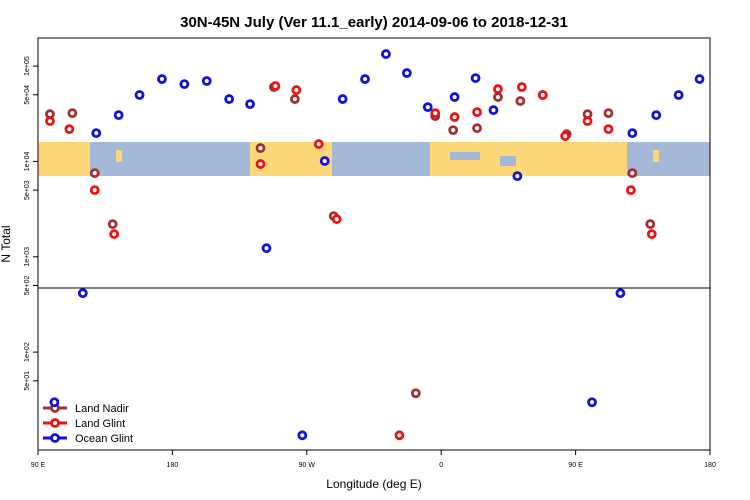 The image size is (750, 500). I want to click on y-tick-label: 1e+03, so click(27, 257).